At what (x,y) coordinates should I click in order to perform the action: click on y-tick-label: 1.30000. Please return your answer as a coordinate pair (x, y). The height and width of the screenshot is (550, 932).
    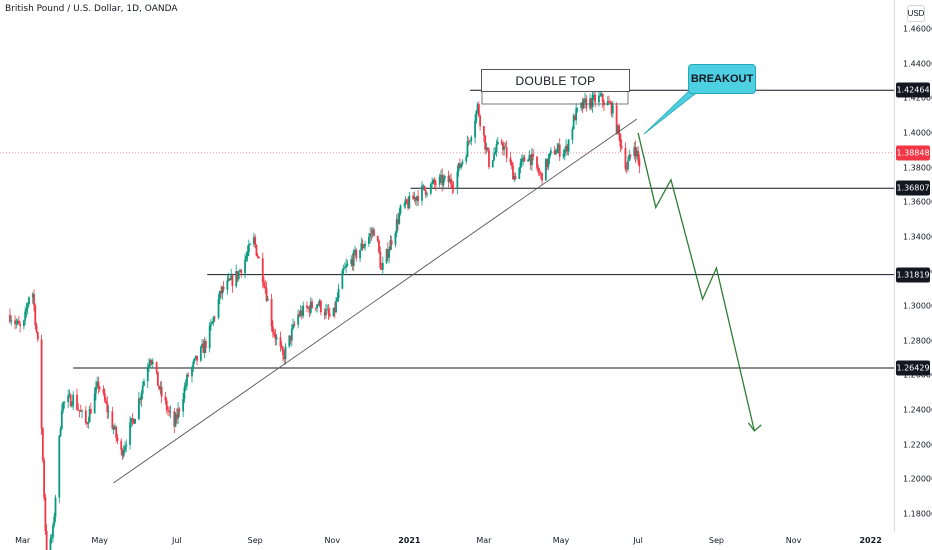
    Looking at the image, I should click on (917, 306).